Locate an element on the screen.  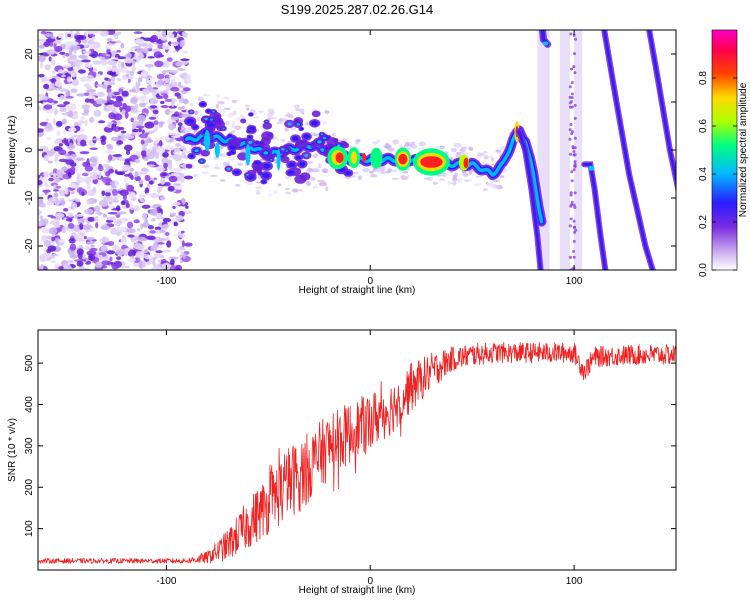
colorbar-gradient is located at coordinates (724, 150).